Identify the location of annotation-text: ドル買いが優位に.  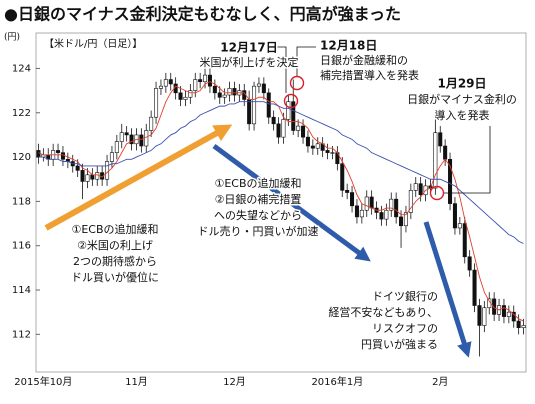
(115, 277).